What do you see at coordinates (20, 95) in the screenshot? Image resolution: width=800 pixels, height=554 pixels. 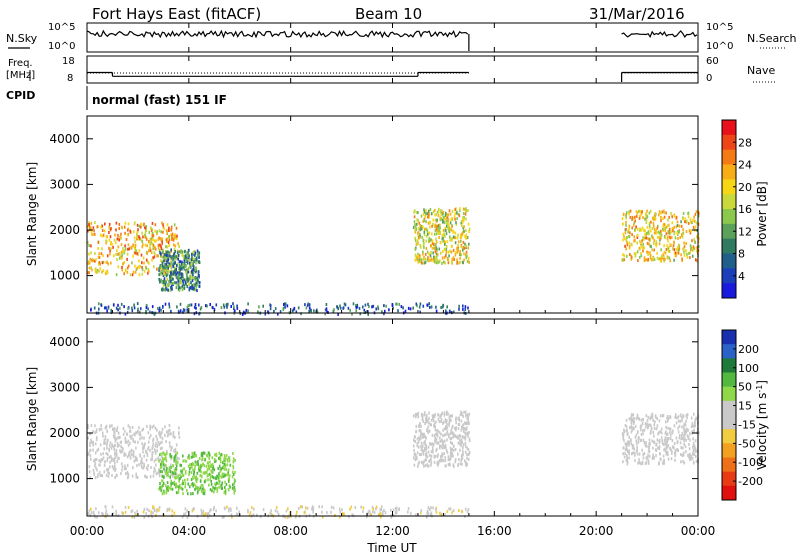 I see `cpid-label: CPID` at bounding box center [20, 95].